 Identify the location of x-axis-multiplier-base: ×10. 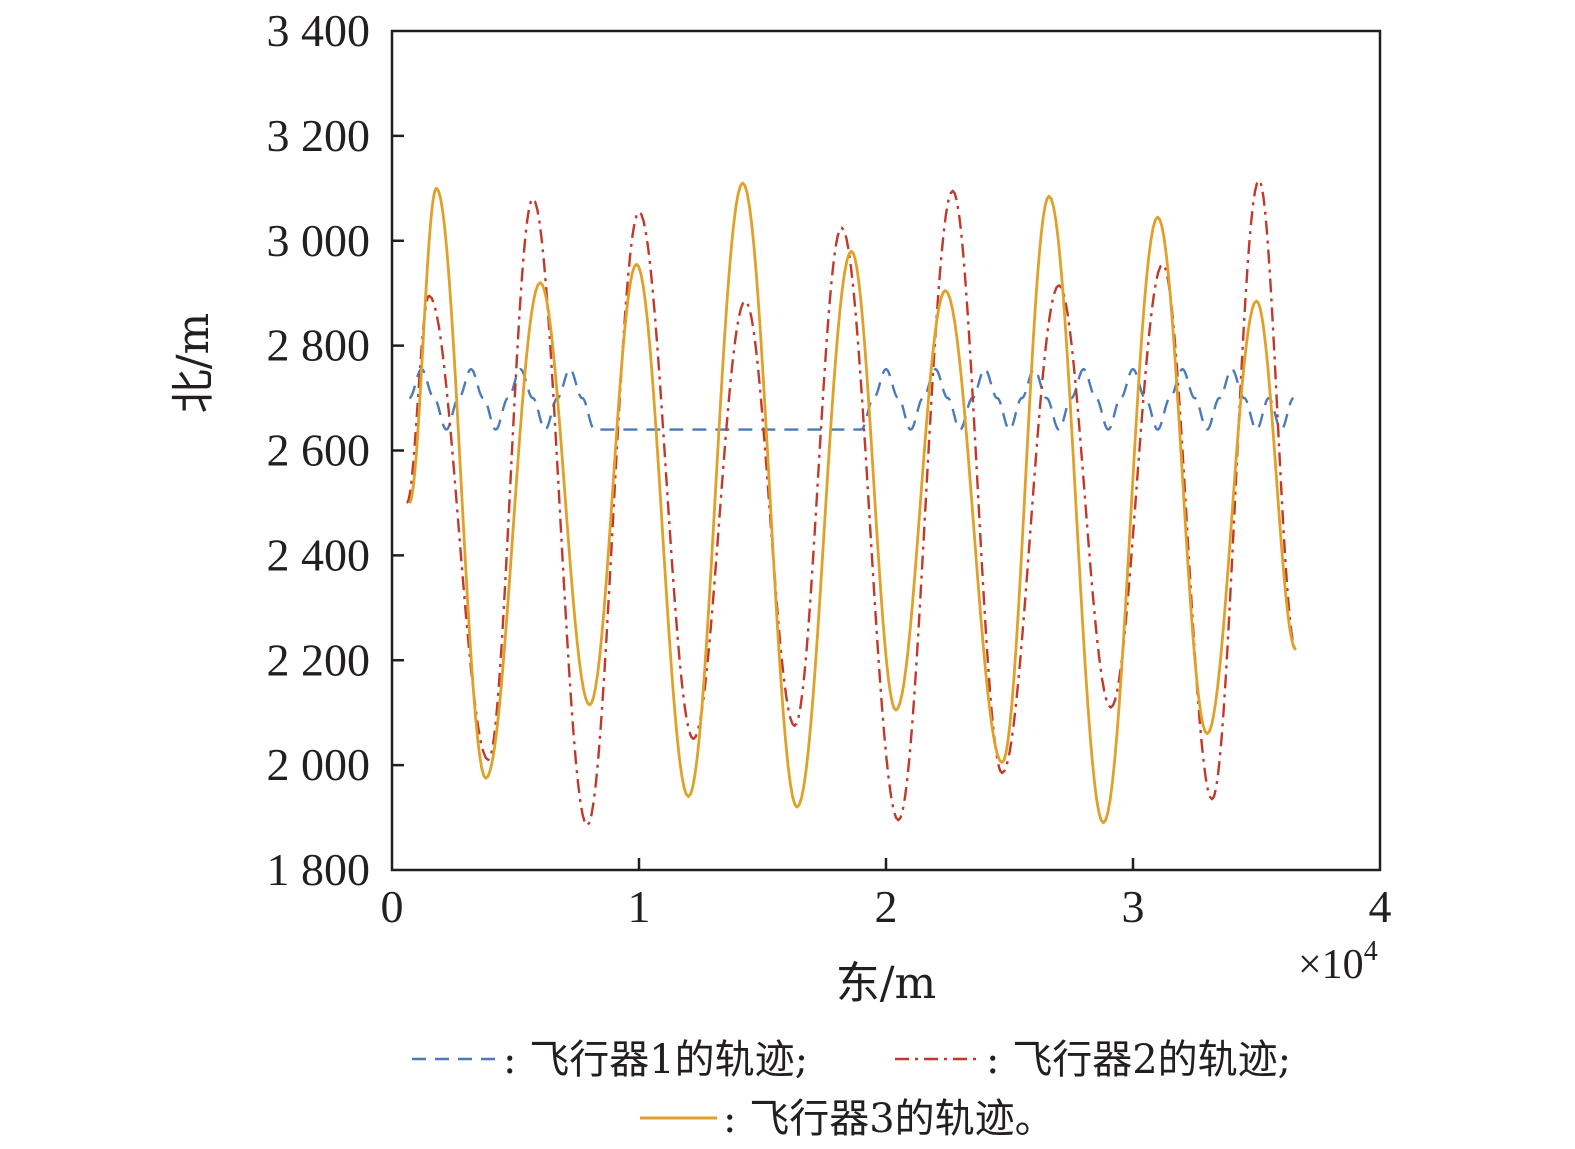
(1331, 965).